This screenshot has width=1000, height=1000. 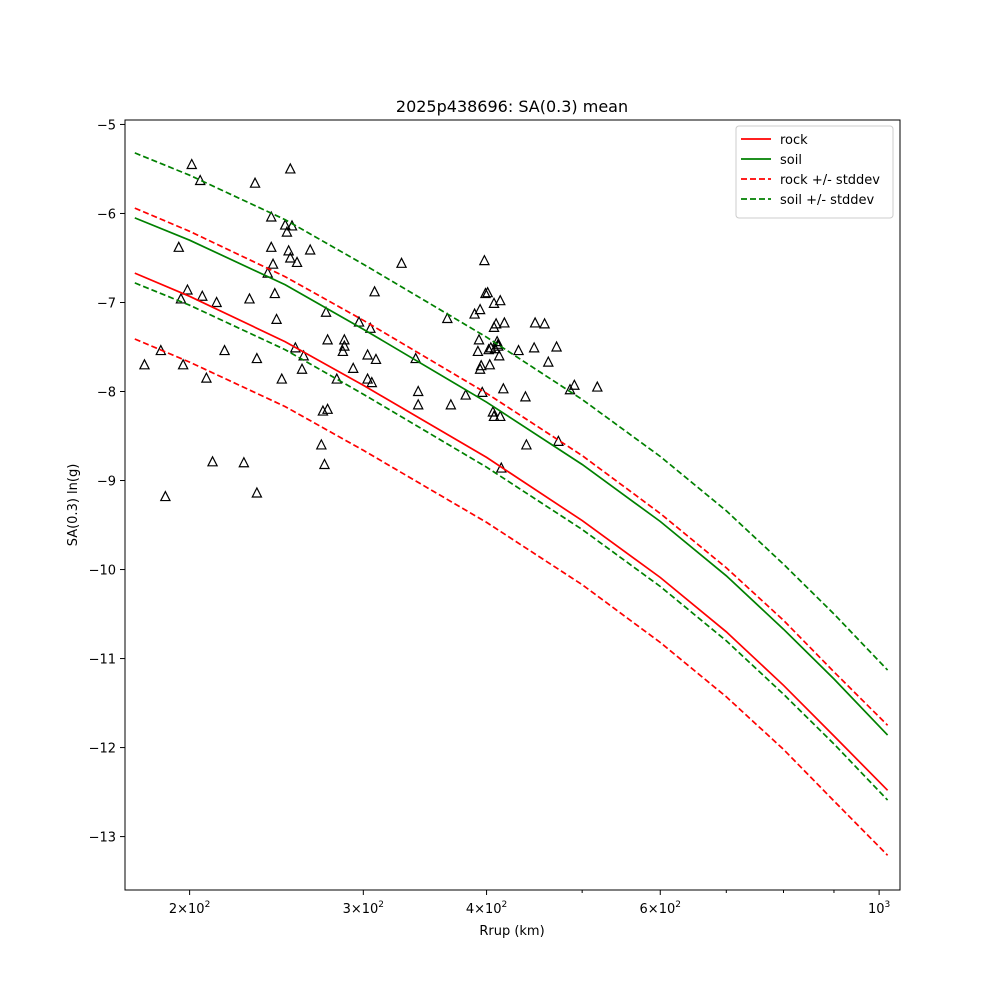 What do you see at coordinates (102, 749) in the screenshot?
I see `y-tick-label: −12` at bounding box center [102, 749].